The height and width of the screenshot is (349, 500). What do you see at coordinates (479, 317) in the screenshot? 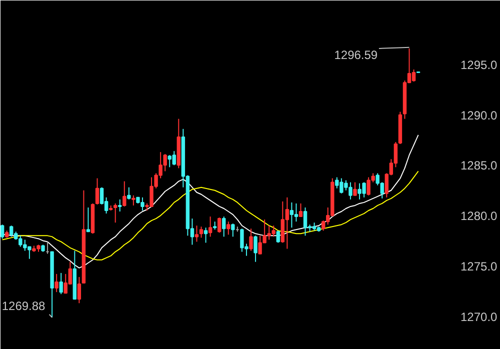
I see `y-tick-label: 1270.0` at bounding box center [479, 317].